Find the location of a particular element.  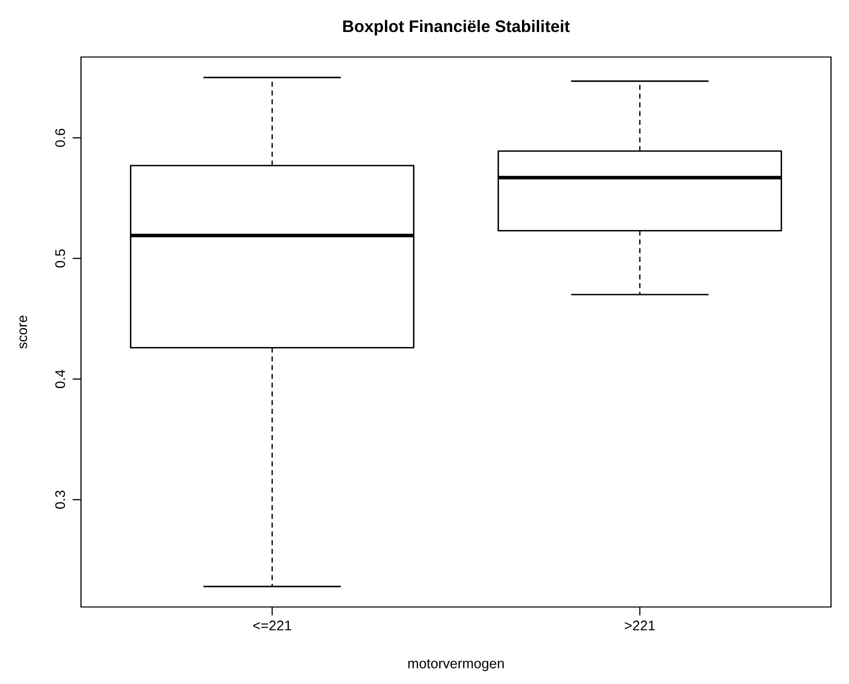

y-tick-label: 0.5 is located at coordinates (60, 258).